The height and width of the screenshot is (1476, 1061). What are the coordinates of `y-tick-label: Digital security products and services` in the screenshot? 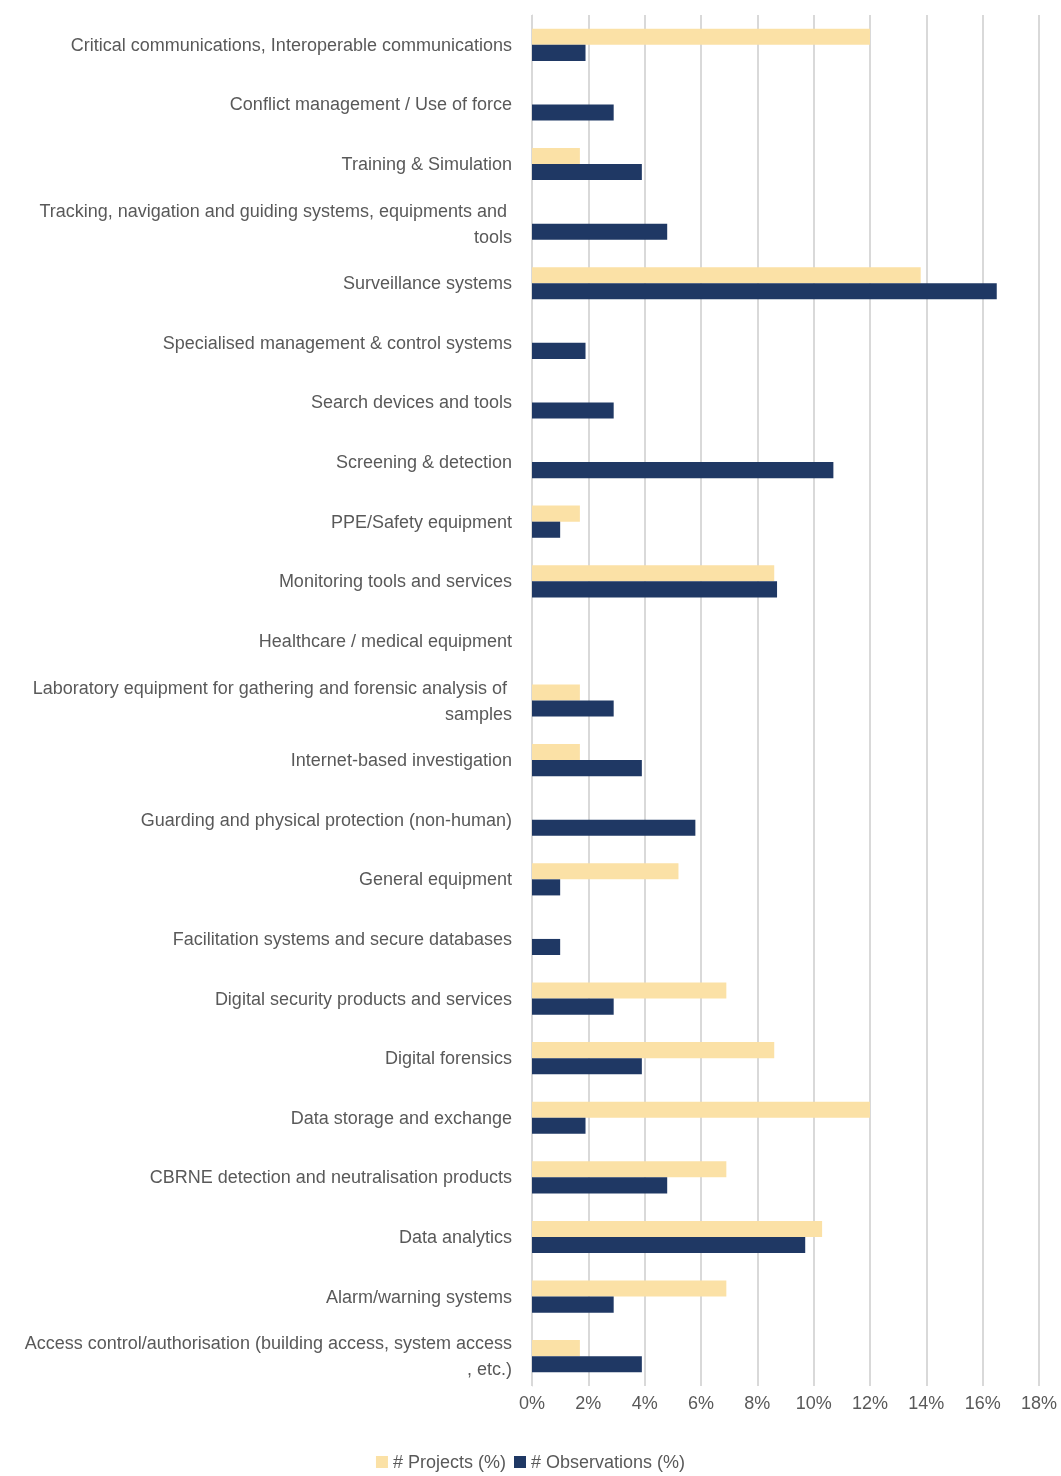 It's located at (363, 998).